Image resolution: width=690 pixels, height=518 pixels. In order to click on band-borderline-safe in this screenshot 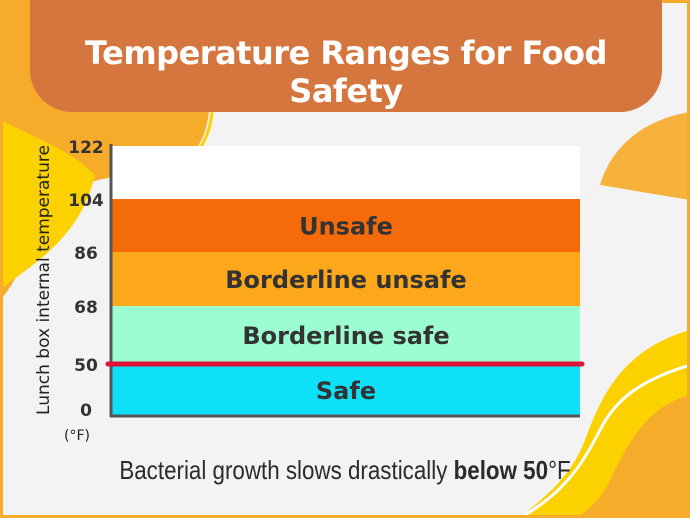, I will do `click(346, 335)`.